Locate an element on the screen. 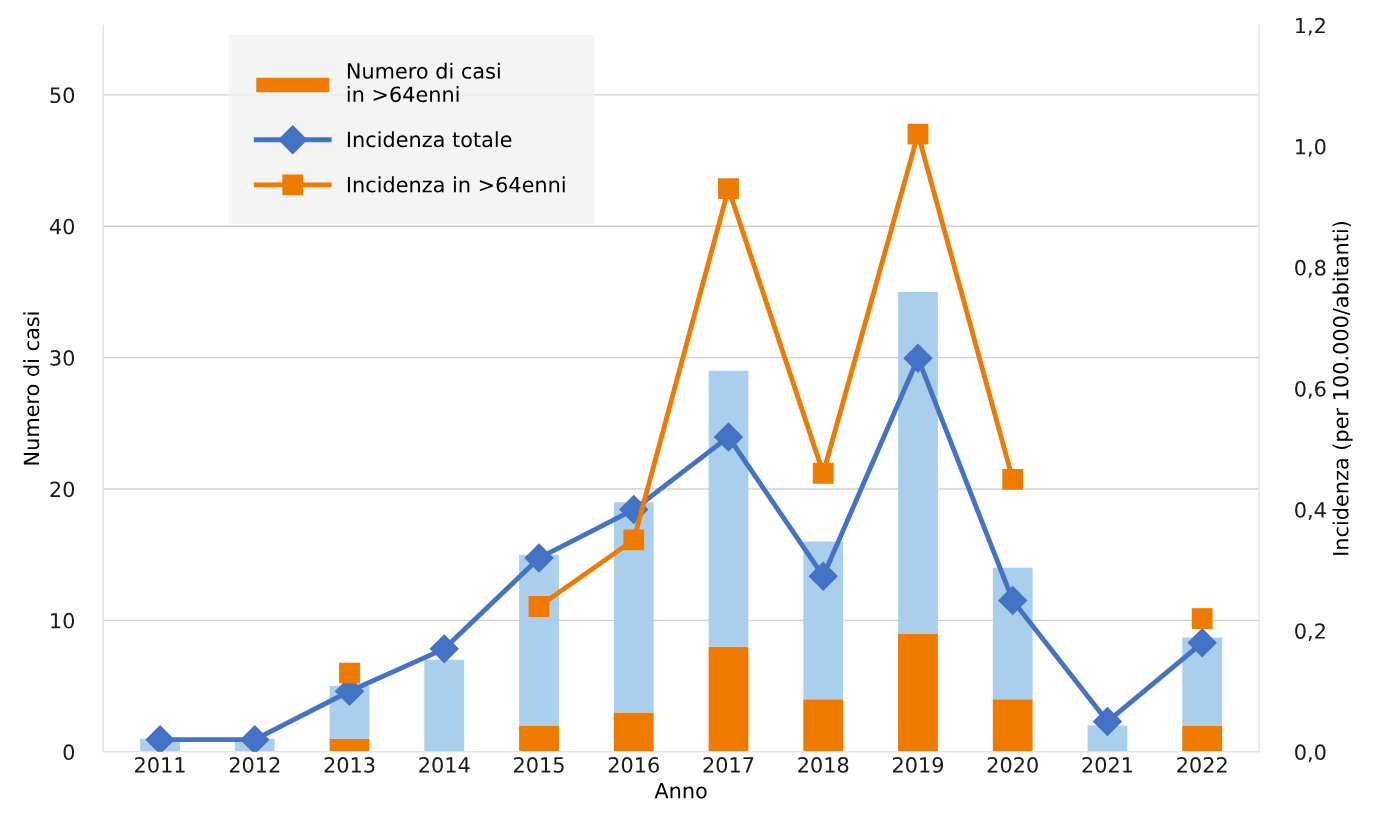 This screenshot has height=840, width=1376. y2-axis-title: Incidenza (per 100.000/abitanti) is located at coordinates (1342, 388).